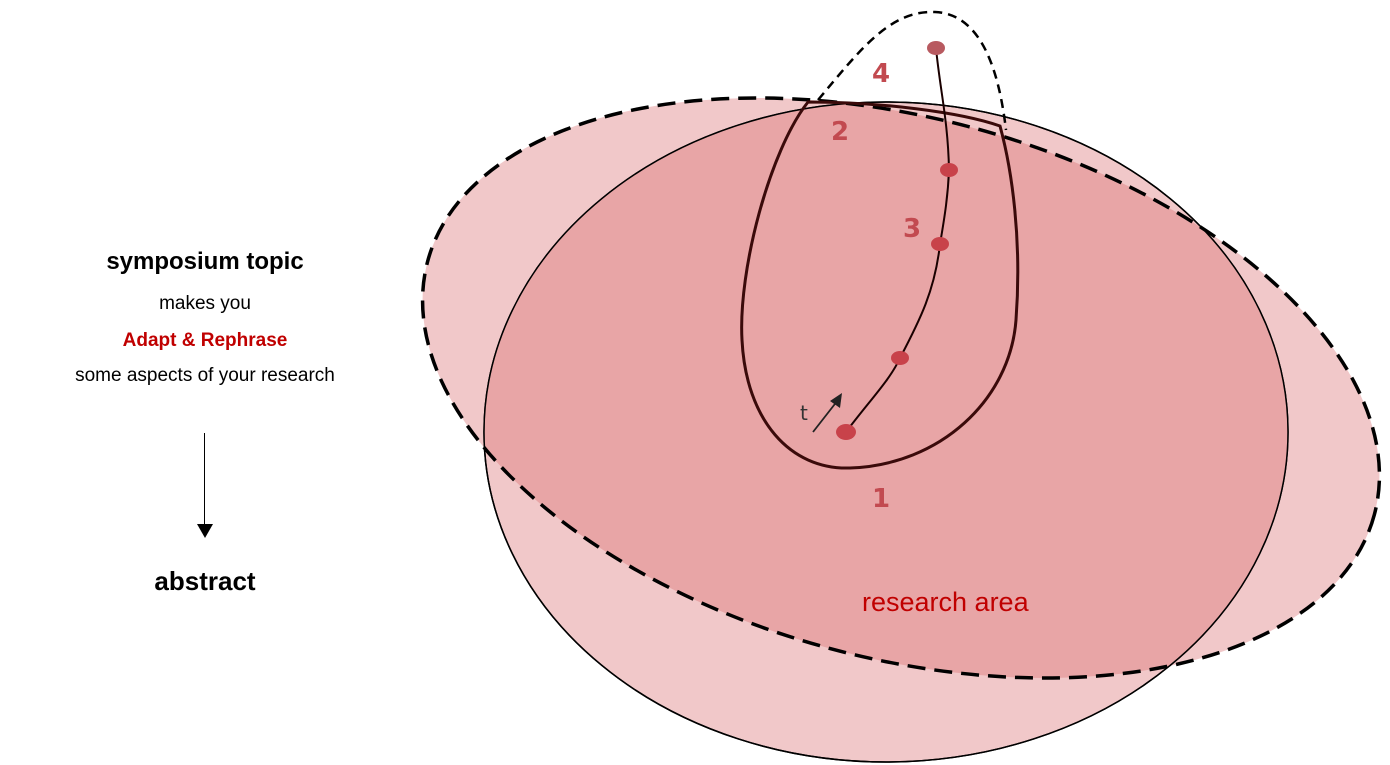  Describe the element at coordinates (804, 413) in the screenshot. I see `time-label: t` at that location.